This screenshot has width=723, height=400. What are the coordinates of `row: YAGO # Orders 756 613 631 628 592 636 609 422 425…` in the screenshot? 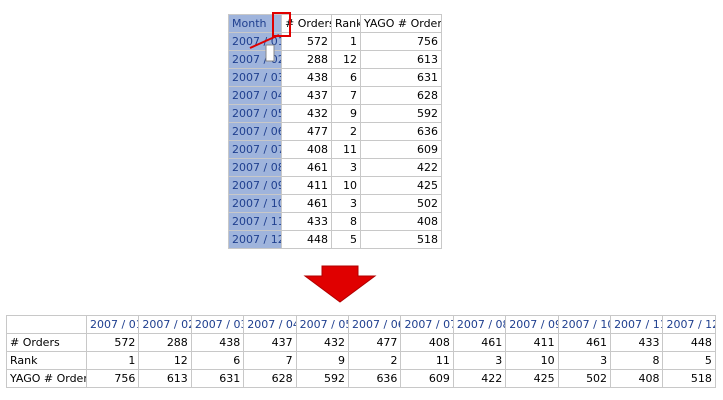 It's located at (361, 378).